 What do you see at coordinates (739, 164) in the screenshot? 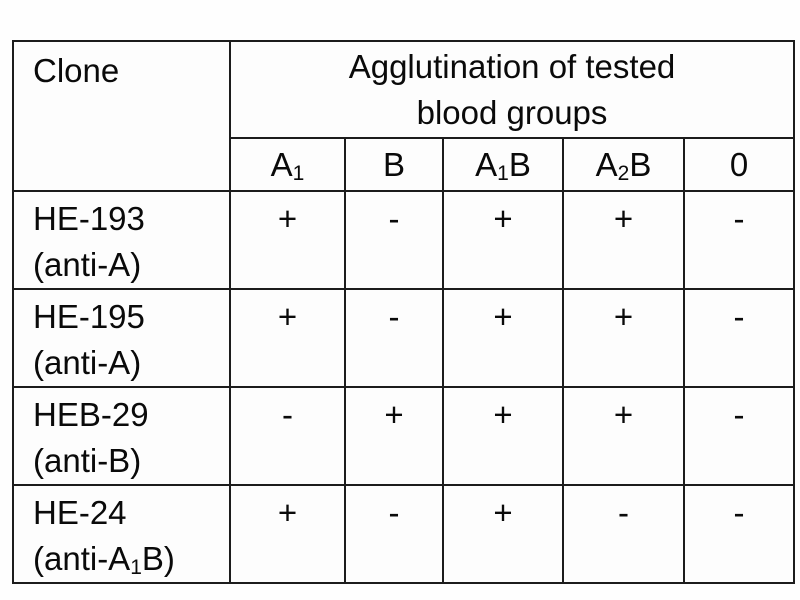
I see `column-header-0: 0` at bounding box center [739, 164].